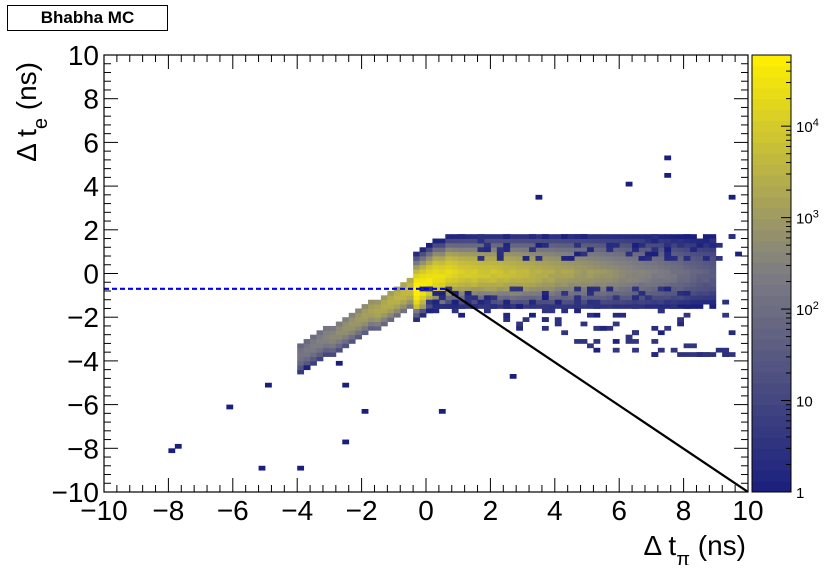  I want to click on x-axis-label-sub: π, so click(683, 557).